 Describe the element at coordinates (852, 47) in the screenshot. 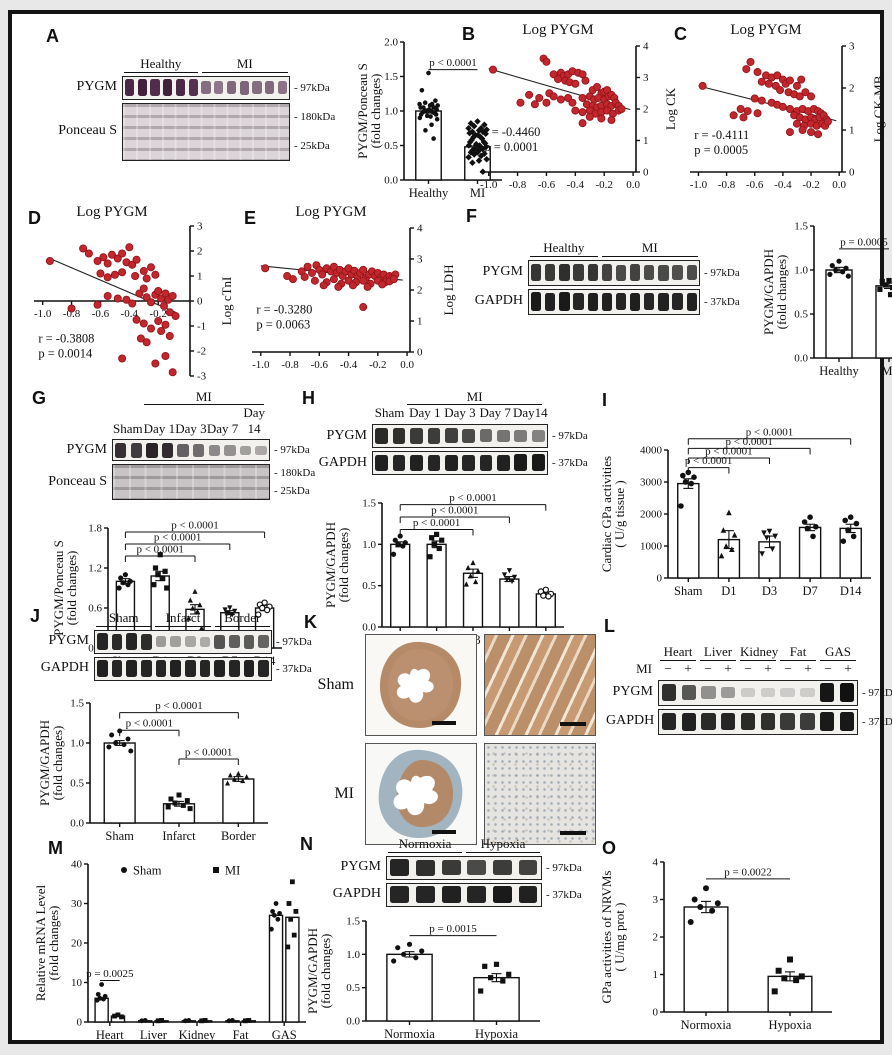

I see `tick: 3` at that location.